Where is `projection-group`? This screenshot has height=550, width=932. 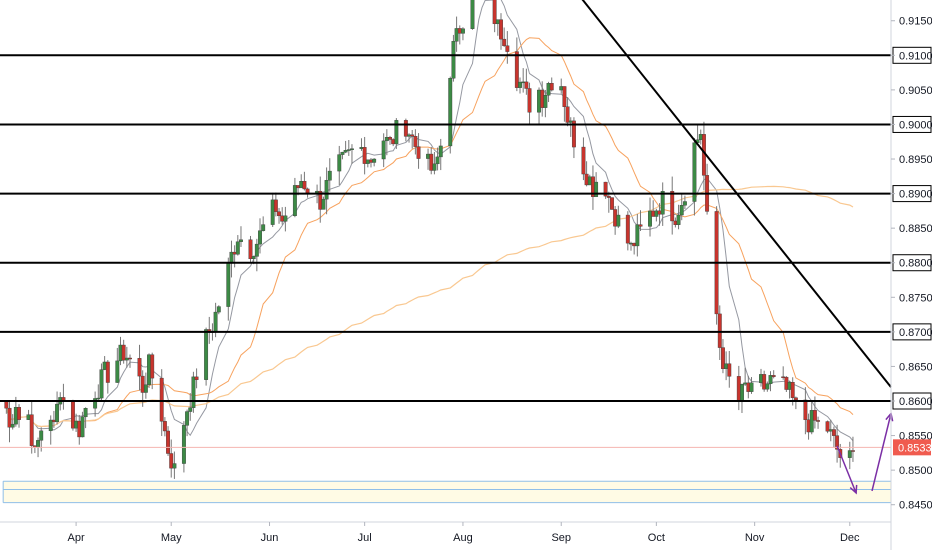
projection-group is located at coordinates (865, 453).